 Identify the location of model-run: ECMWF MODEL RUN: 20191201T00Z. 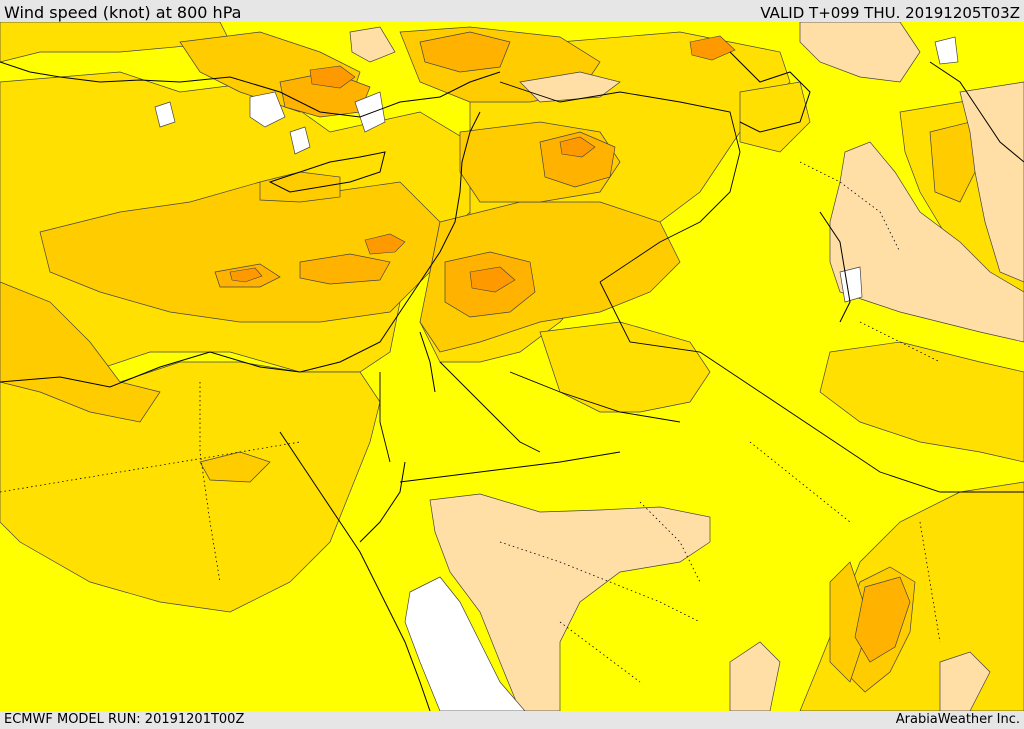
(124, 719).